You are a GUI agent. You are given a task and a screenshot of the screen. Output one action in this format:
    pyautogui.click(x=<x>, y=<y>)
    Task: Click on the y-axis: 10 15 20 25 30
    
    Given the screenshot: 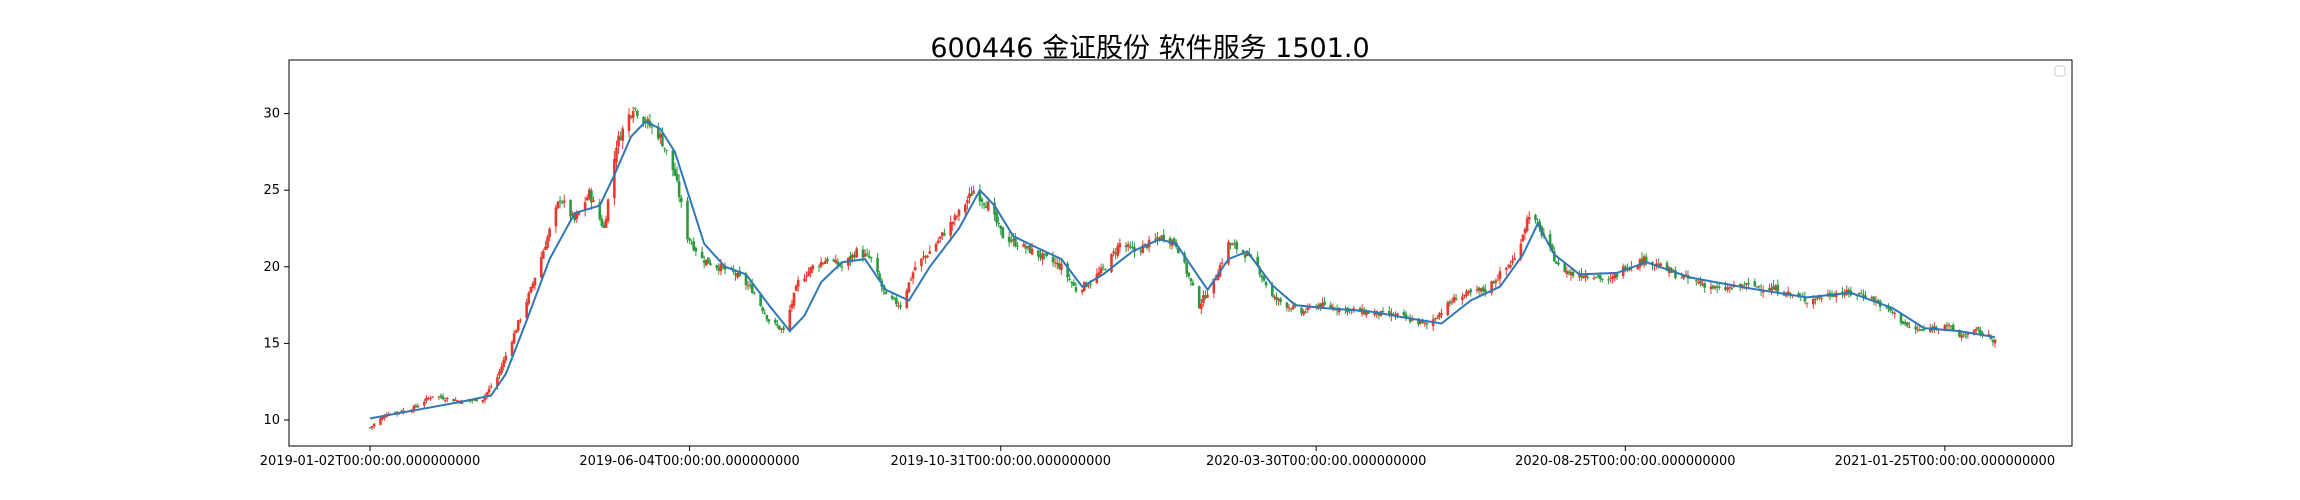 What is the action you would take?
    pyautogui.click(x=276, y=267)
    